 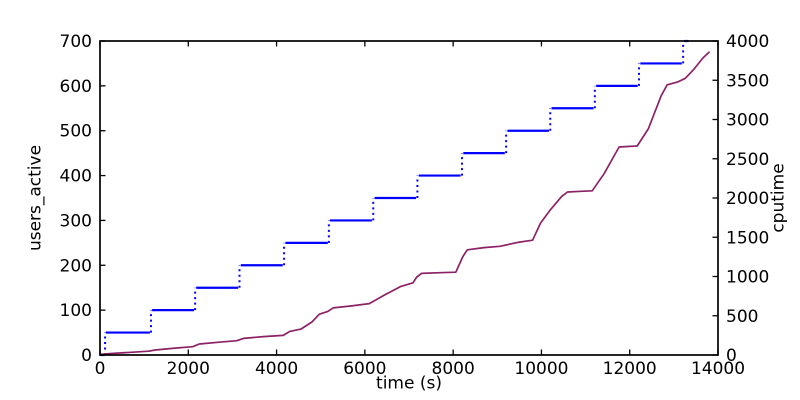 What do you see at coordinates (76, 177) in the screenshot?
I see `y-tick-label-left: 400` at bounding box center [76, 177].